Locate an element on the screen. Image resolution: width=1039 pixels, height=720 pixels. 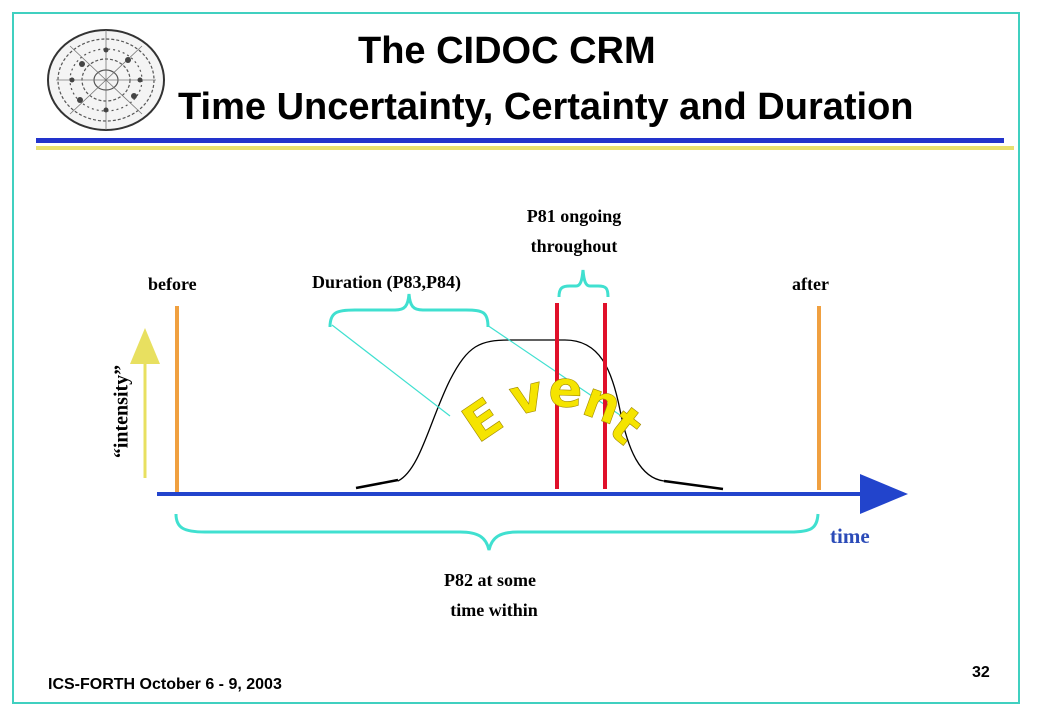
duration-connector-right is located at coordinates (553, 370).